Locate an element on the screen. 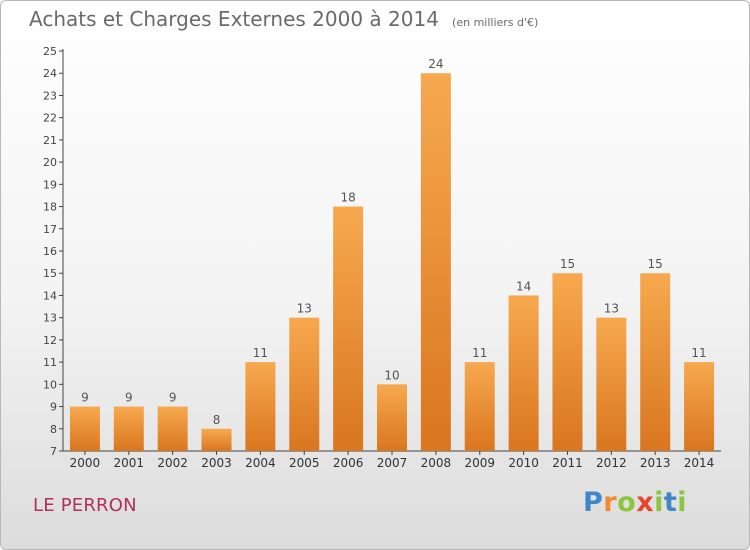 The image size is (750, 550). bar-value-label: 8 is located at coordinates (217, 420).